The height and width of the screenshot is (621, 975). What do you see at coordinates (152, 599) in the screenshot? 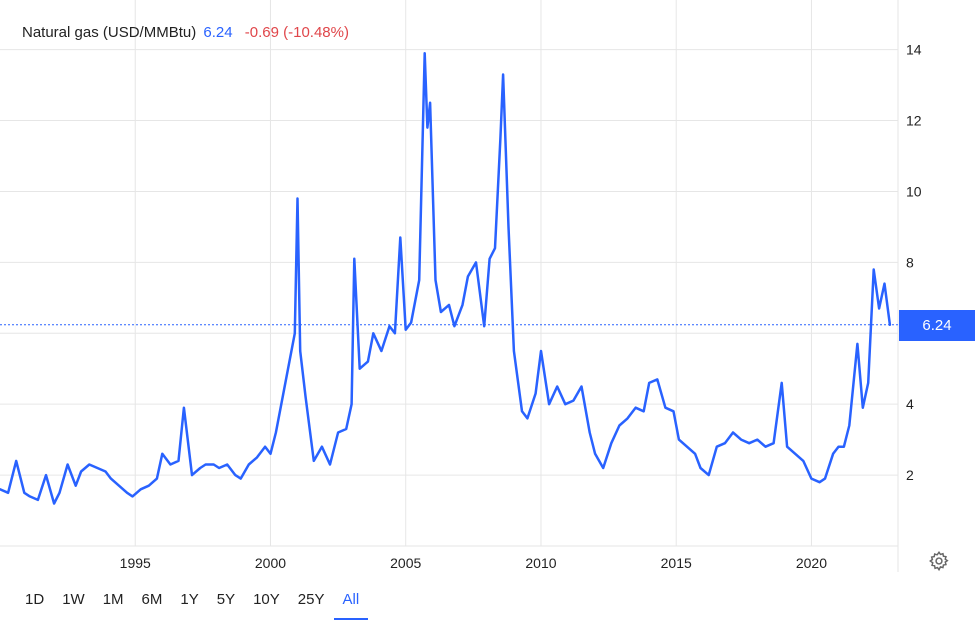
I see `range-button-6m: 6M` at bounding box center [152, 599].